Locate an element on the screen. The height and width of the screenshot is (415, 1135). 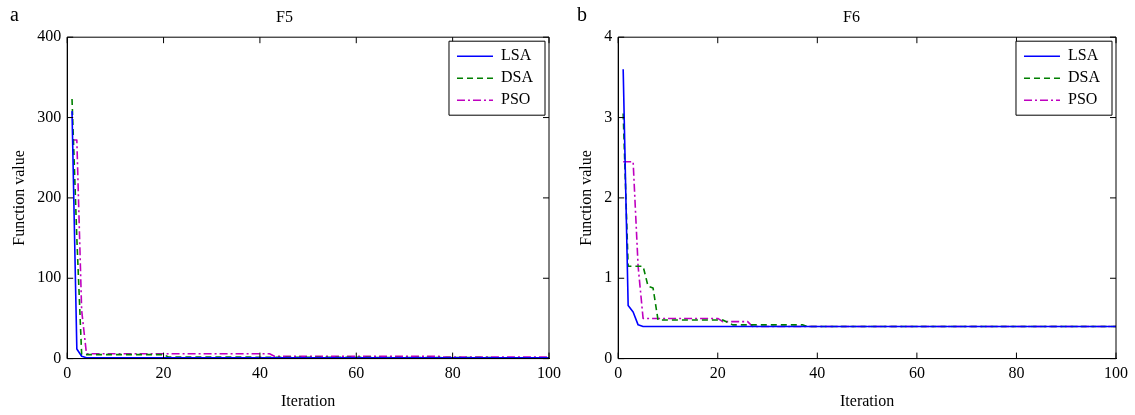
text: a is located at coordinates (14, 14).